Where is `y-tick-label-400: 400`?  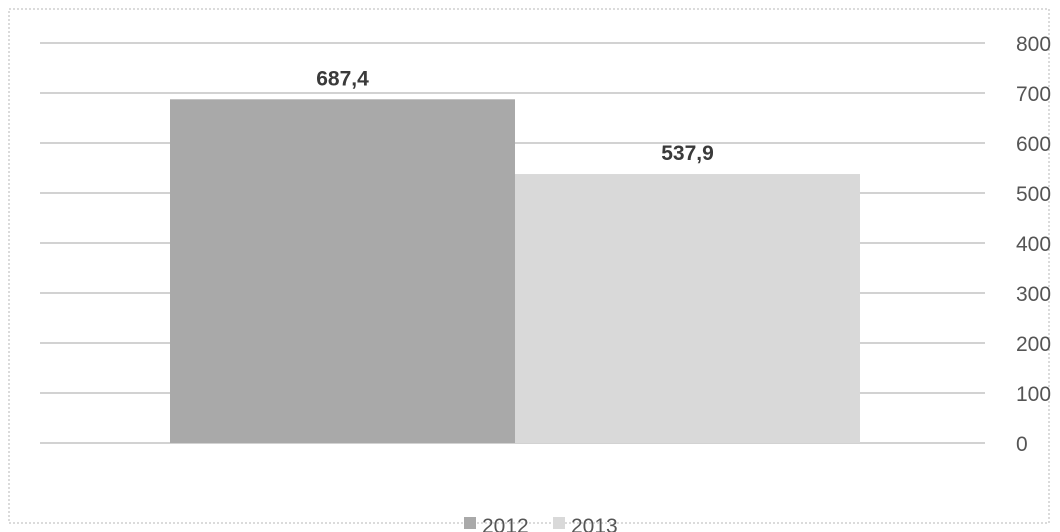
y-tick-label-400: 400 is located at coordinates (1033, 244).